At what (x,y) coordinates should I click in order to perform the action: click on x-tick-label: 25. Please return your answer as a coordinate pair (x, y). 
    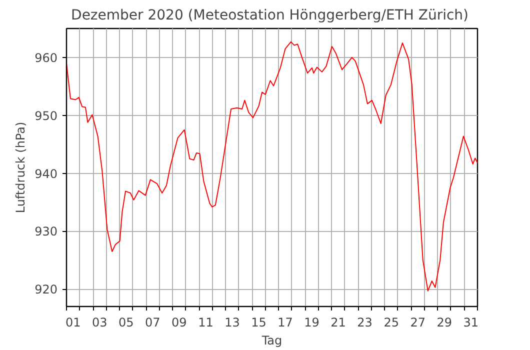
    Looking at the image, I should click on (391, 323).